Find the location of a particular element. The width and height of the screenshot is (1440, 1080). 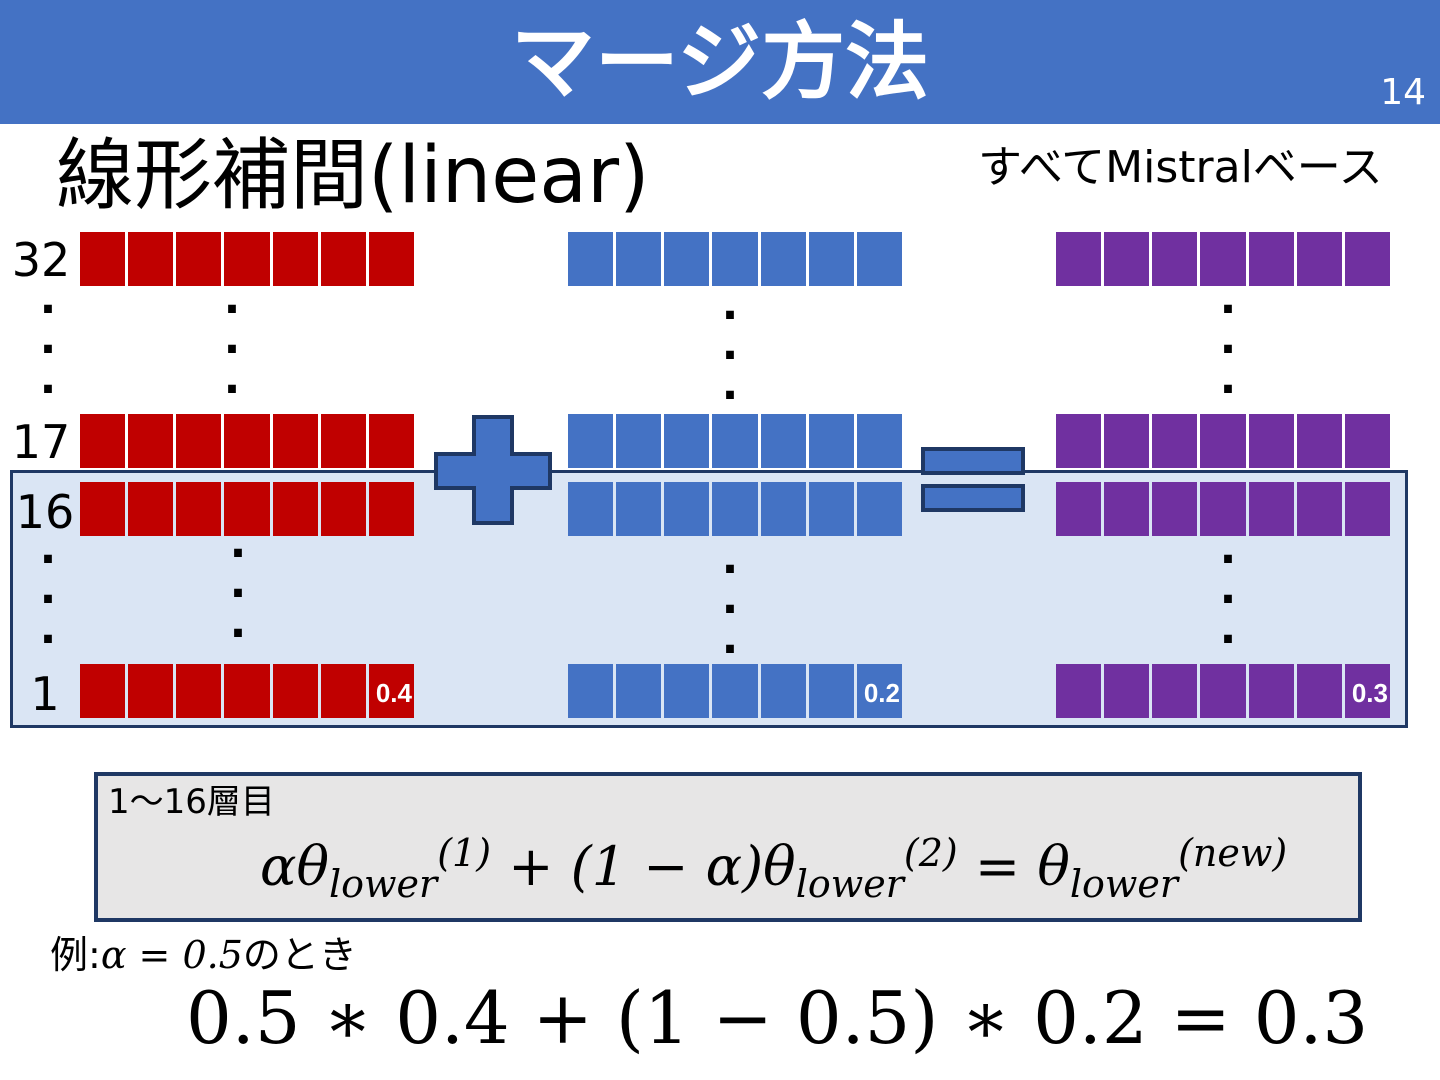

base-note: すべてMistralベース is located at coordinates (1180, 167).